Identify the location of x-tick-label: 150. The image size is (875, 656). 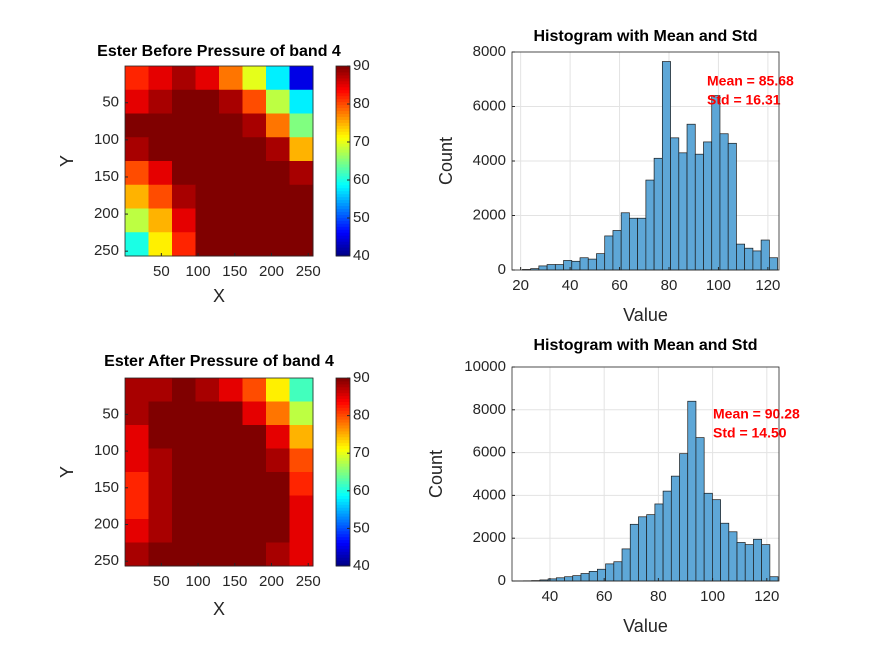
(234, 581).